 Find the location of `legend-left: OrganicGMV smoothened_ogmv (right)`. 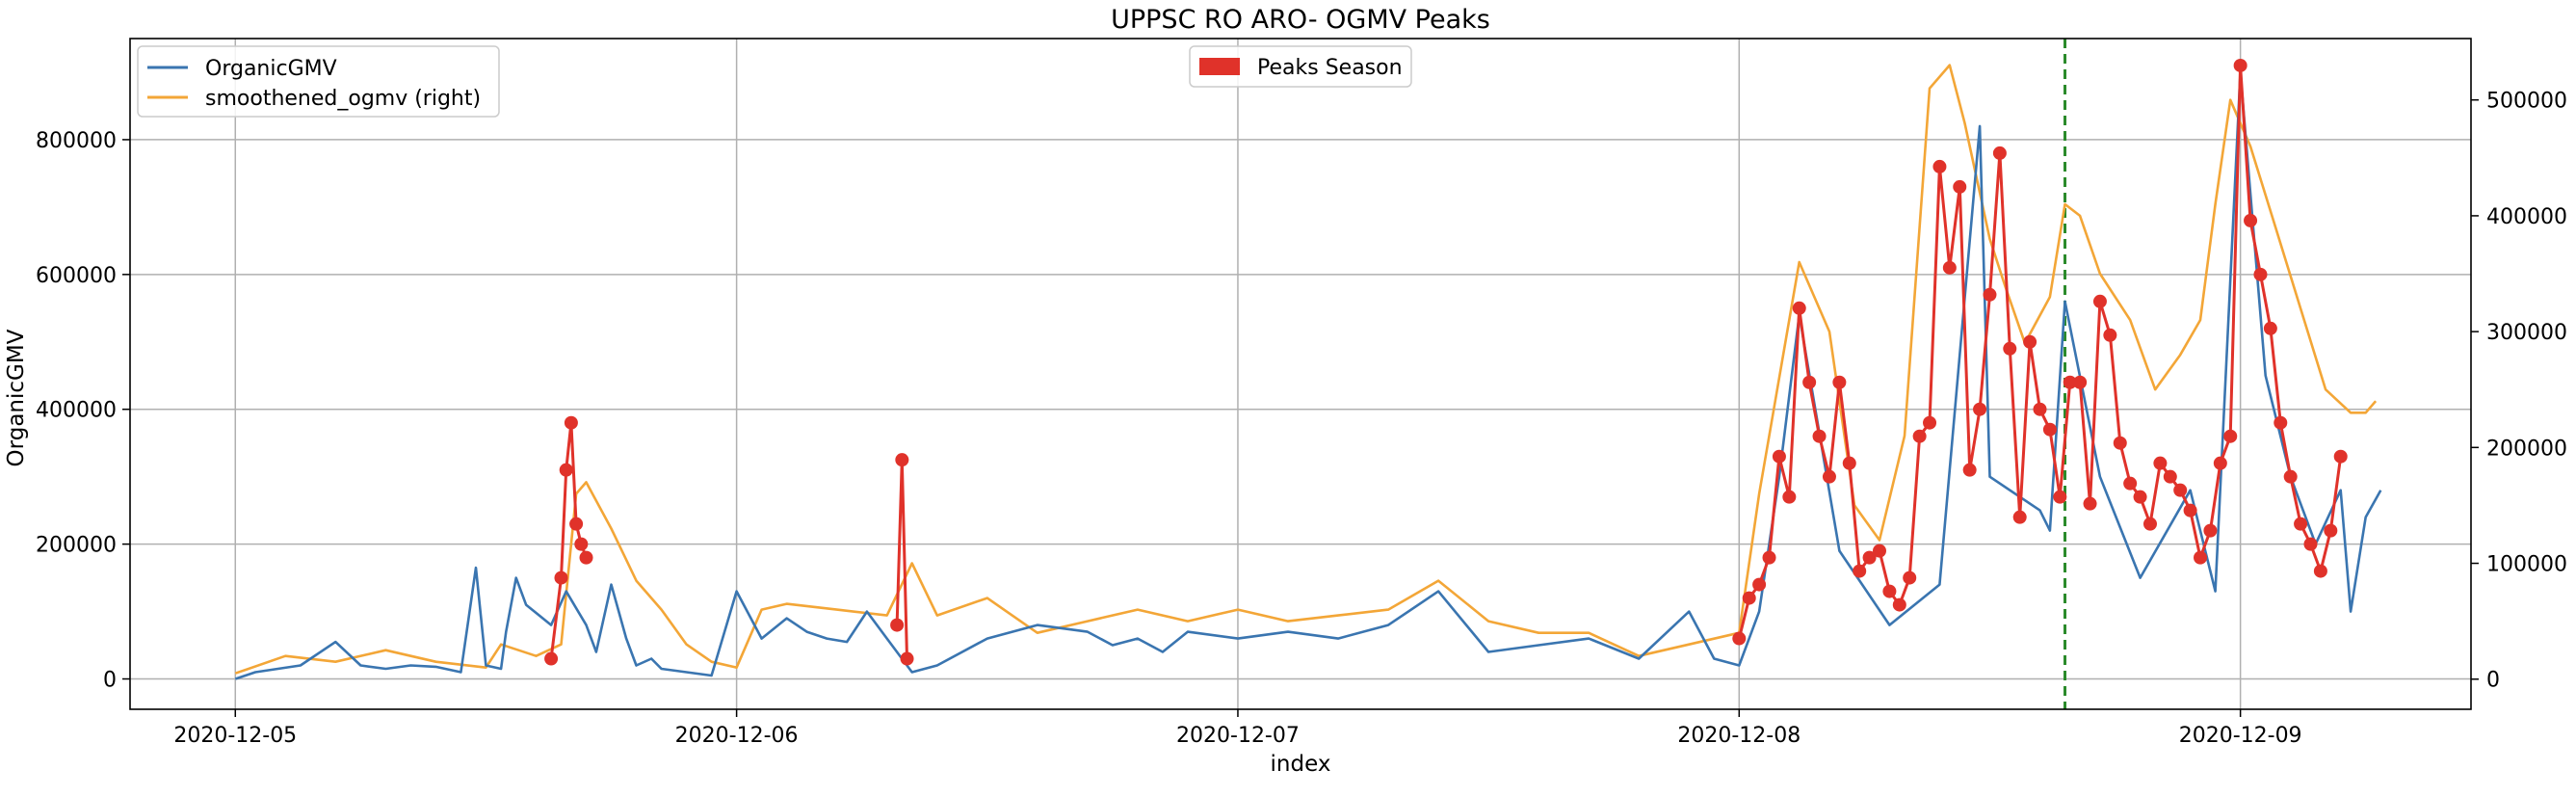

legend-left: OrganicGMV smoothened_ogmv (right) is located at coordinates (319, 81).